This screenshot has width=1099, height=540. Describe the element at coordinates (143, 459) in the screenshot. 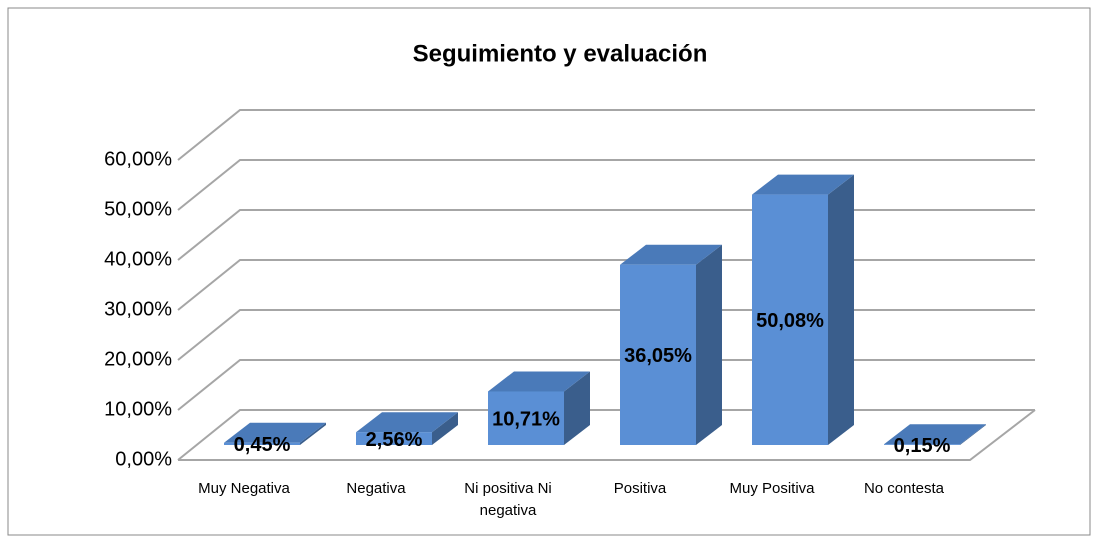

I see `y-tick-label: 0,00%` at that location.